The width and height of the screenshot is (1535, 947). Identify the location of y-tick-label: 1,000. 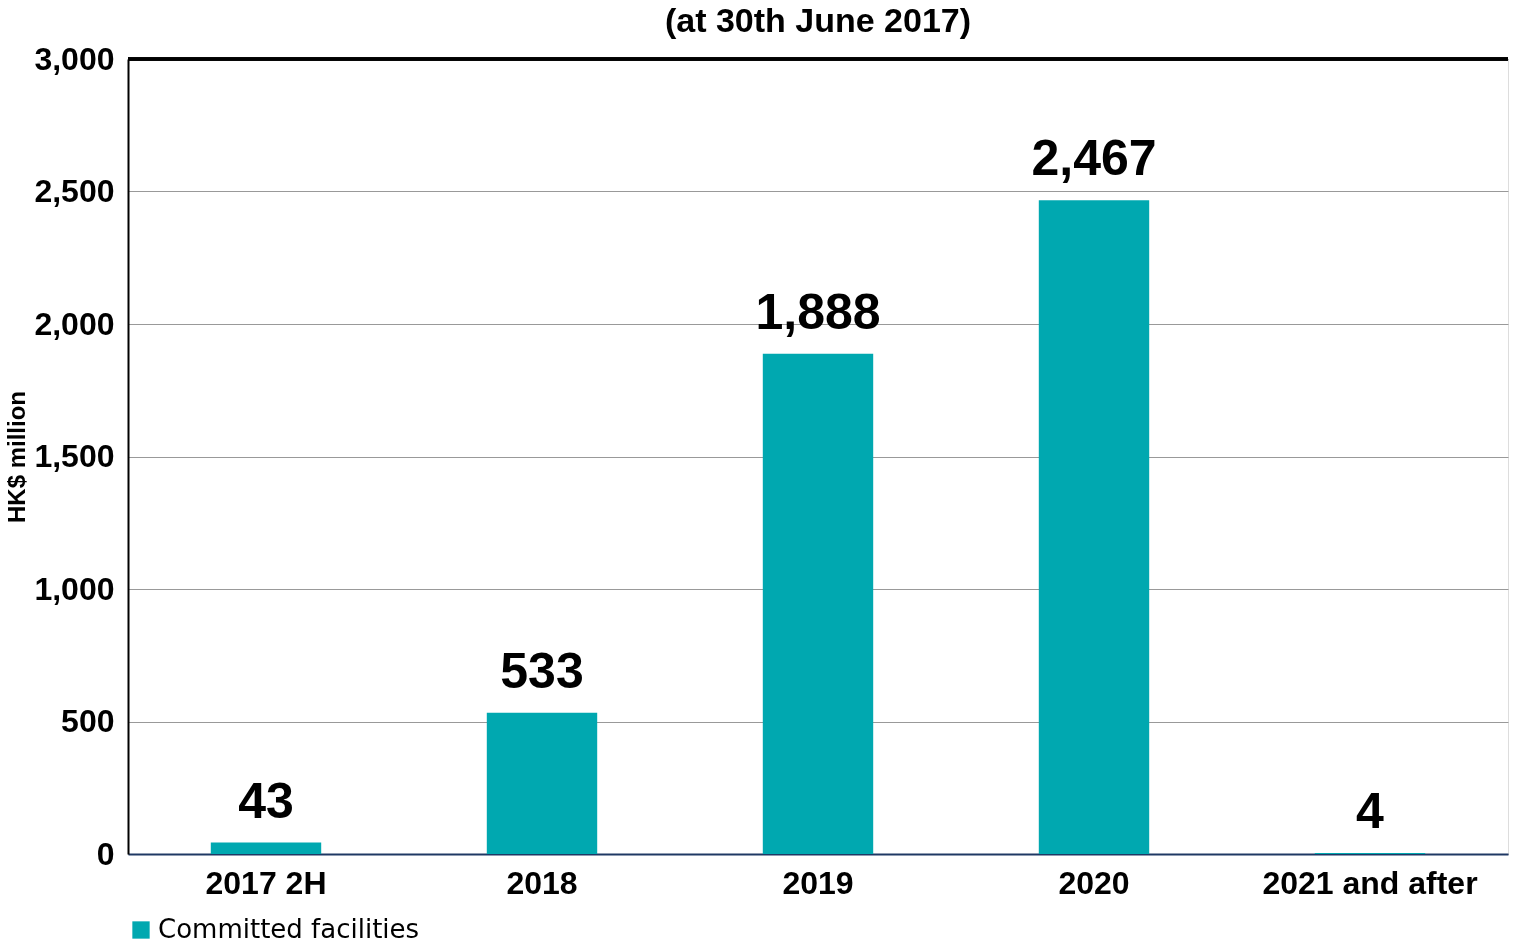
(74, 588).